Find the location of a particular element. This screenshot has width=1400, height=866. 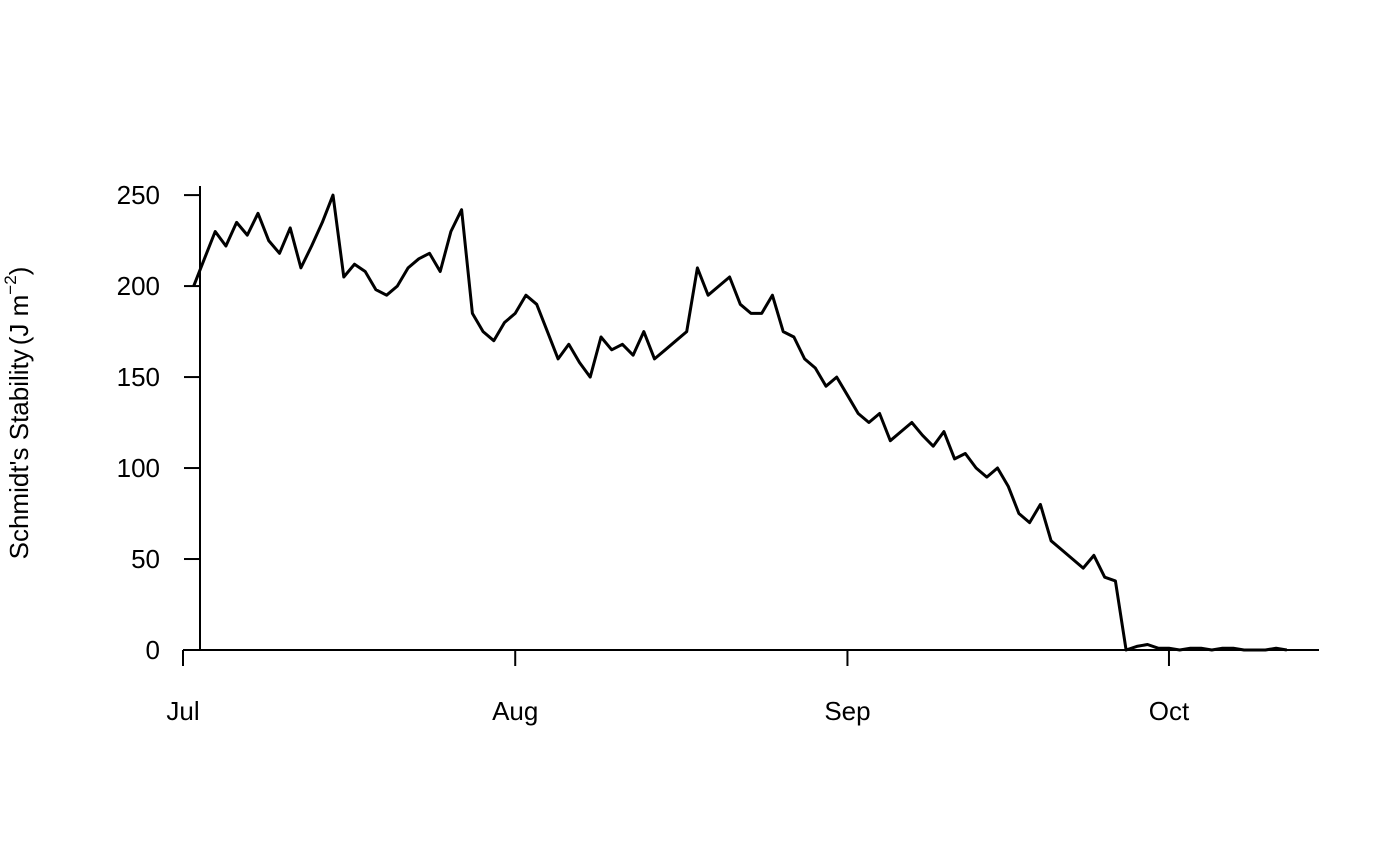

y-tick-label: 0 is located at coordinates (153, 650).